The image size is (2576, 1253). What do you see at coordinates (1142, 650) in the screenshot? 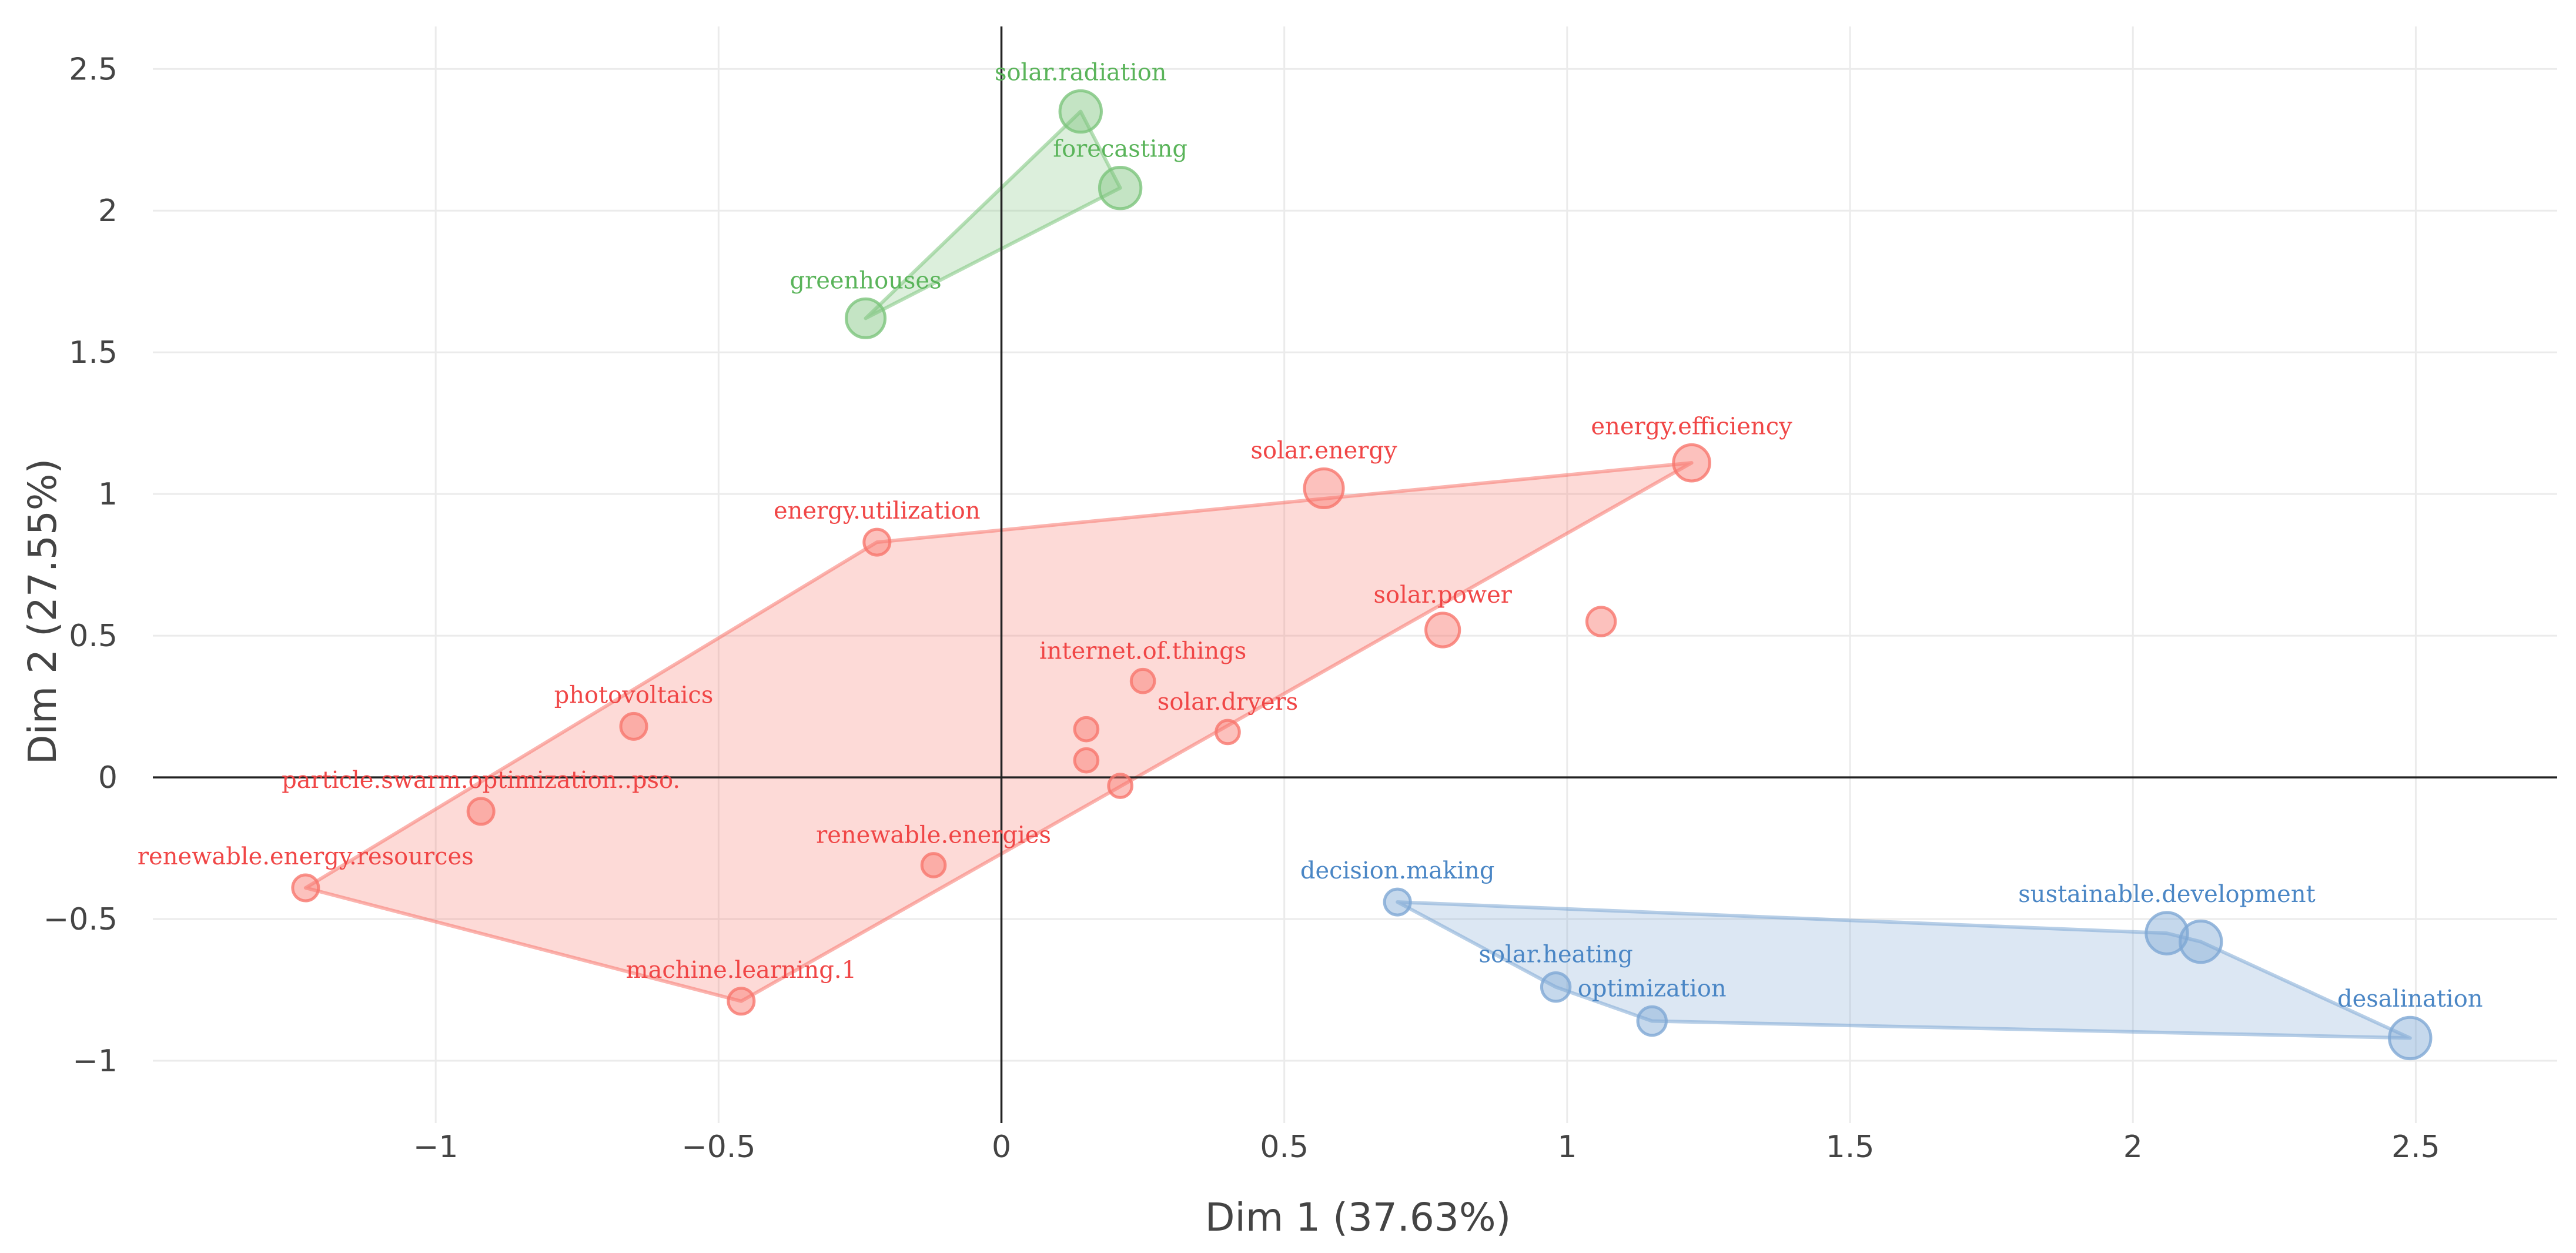
I see `cluster-1-point-label: internet.of.things` at bounding box center [1142, 650].